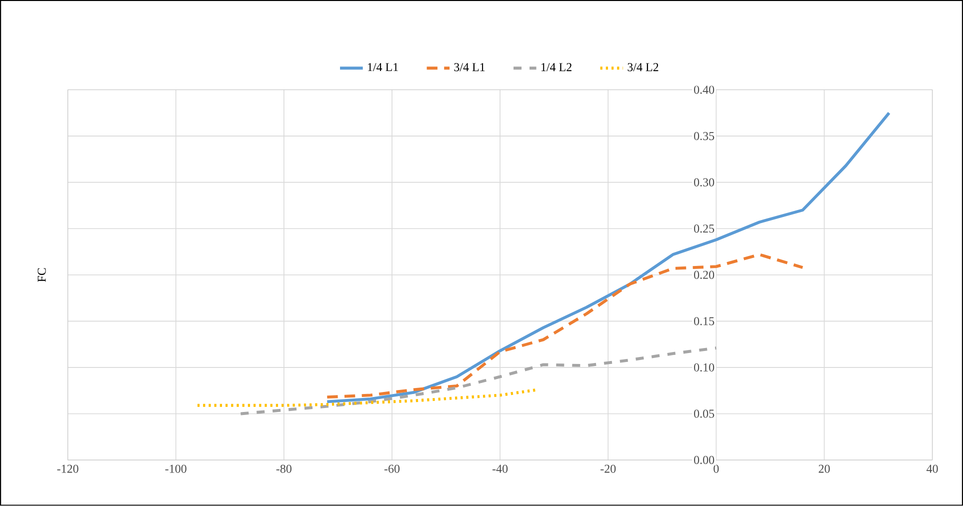 The width and height of the screenshot is (963, 506). Describe the element at coordinates (704, 460) in the screenshot. I see `y-tick-label: 0.00` at that location.